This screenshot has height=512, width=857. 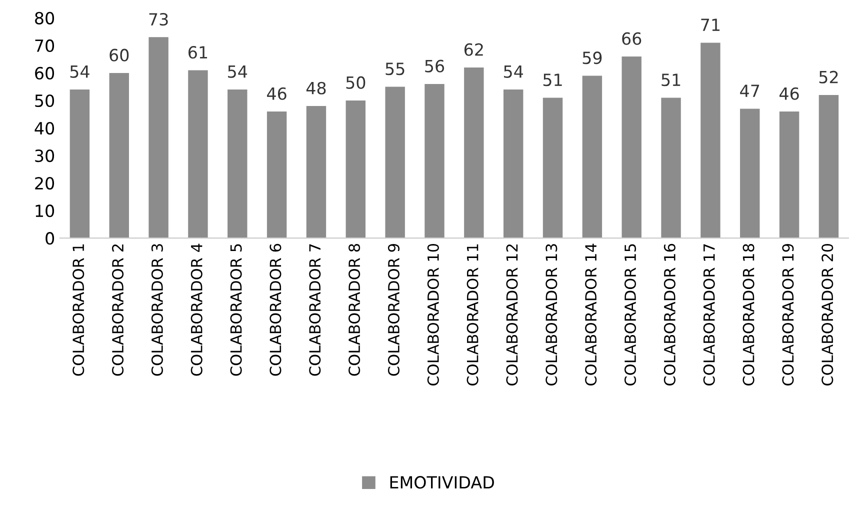 I want to click on x-tick-label: COLABORADOR 19, so click(x=788, y=315).